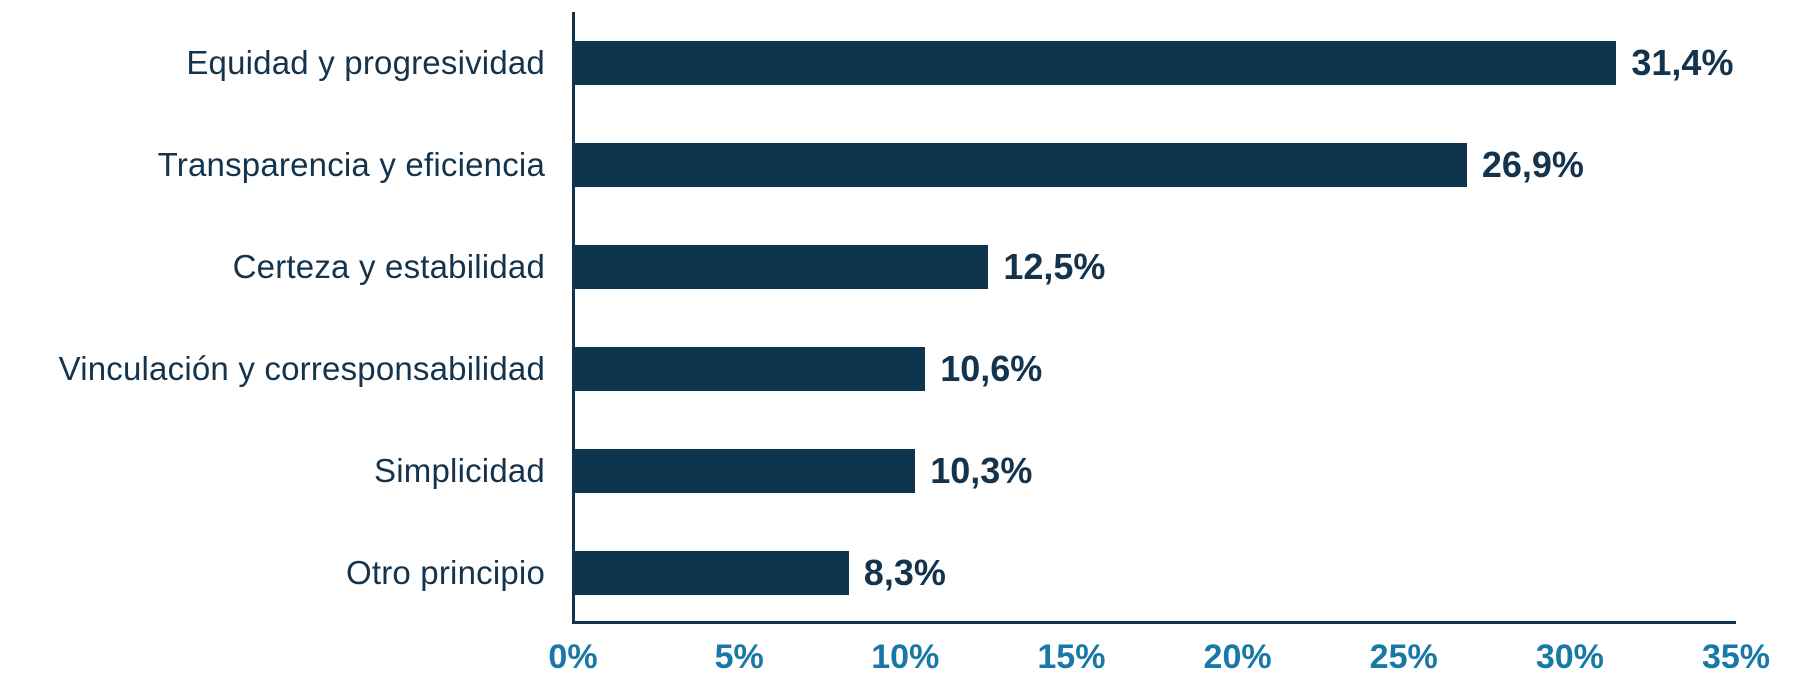 Image resolution: width=1804 pixels, height=688 pixels. Describe the element at coordinates (1054, 266) in the screenshot. I see `value-label: 12,5%` at that location.